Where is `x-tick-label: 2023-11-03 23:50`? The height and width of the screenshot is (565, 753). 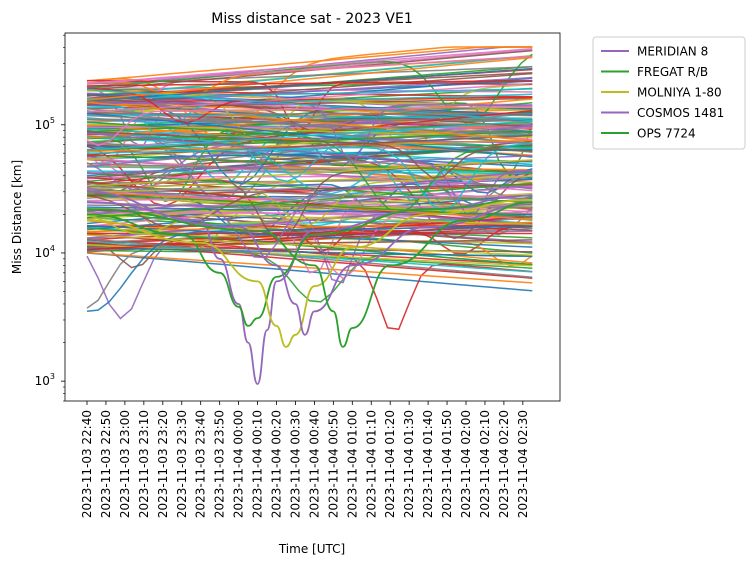 x-tick-label: 2023-11-03 23:50 is located at coordinates (220, 464).